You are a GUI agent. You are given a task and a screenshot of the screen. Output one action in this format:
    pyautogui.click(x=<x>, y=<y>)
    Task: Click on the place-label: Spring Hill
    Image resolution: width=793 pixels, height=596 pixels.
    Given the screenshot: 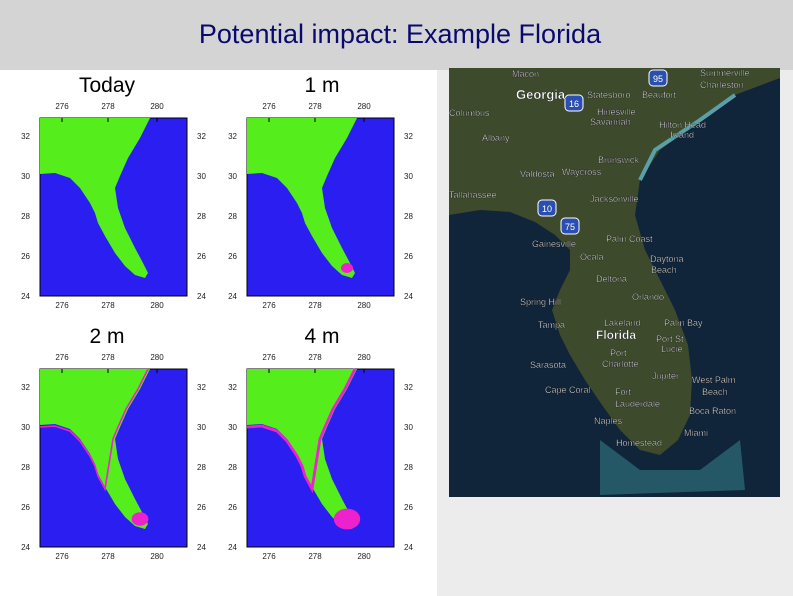 What is the action you would take?
    pyautogui.click(x=540, y=302)
    